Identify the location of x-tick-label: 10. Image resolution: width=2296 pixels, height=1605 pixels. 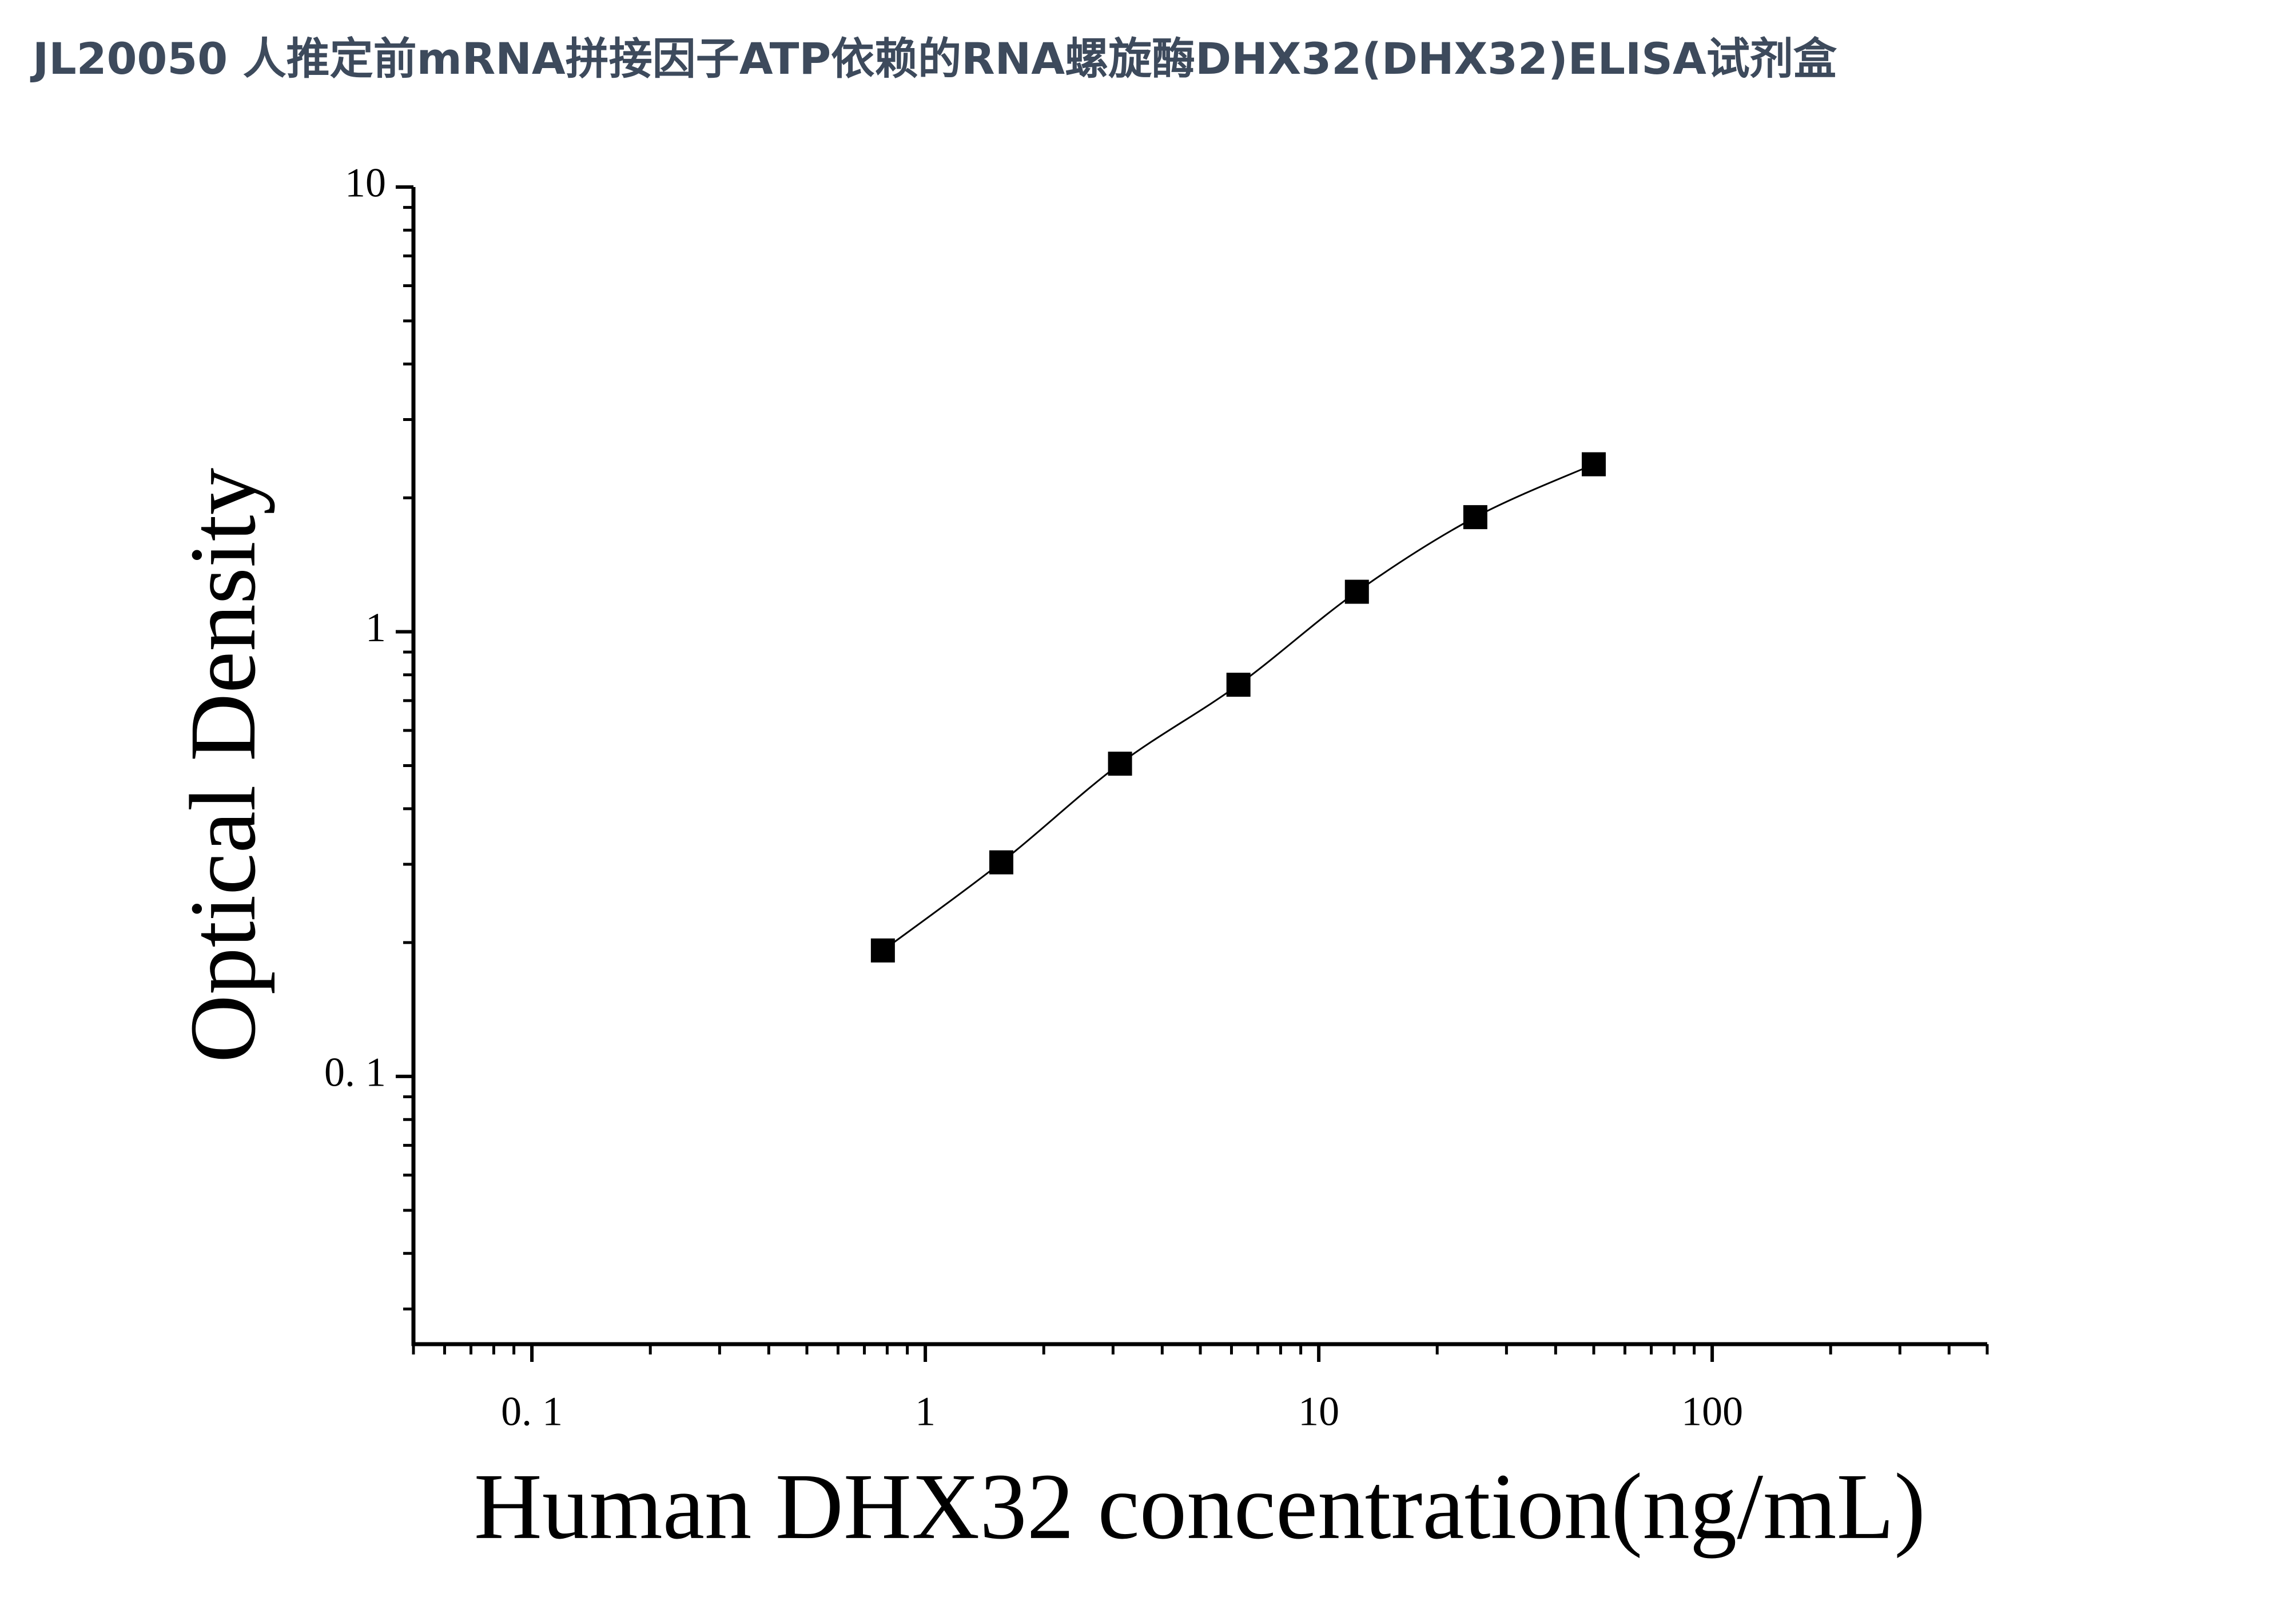
(1319, 1412).